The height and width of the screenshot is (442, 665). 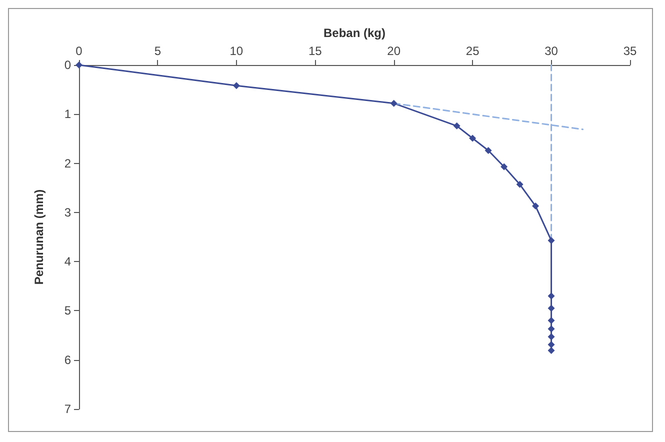 I want to click on y-tick-label: 3, so click(x=68, y=212).